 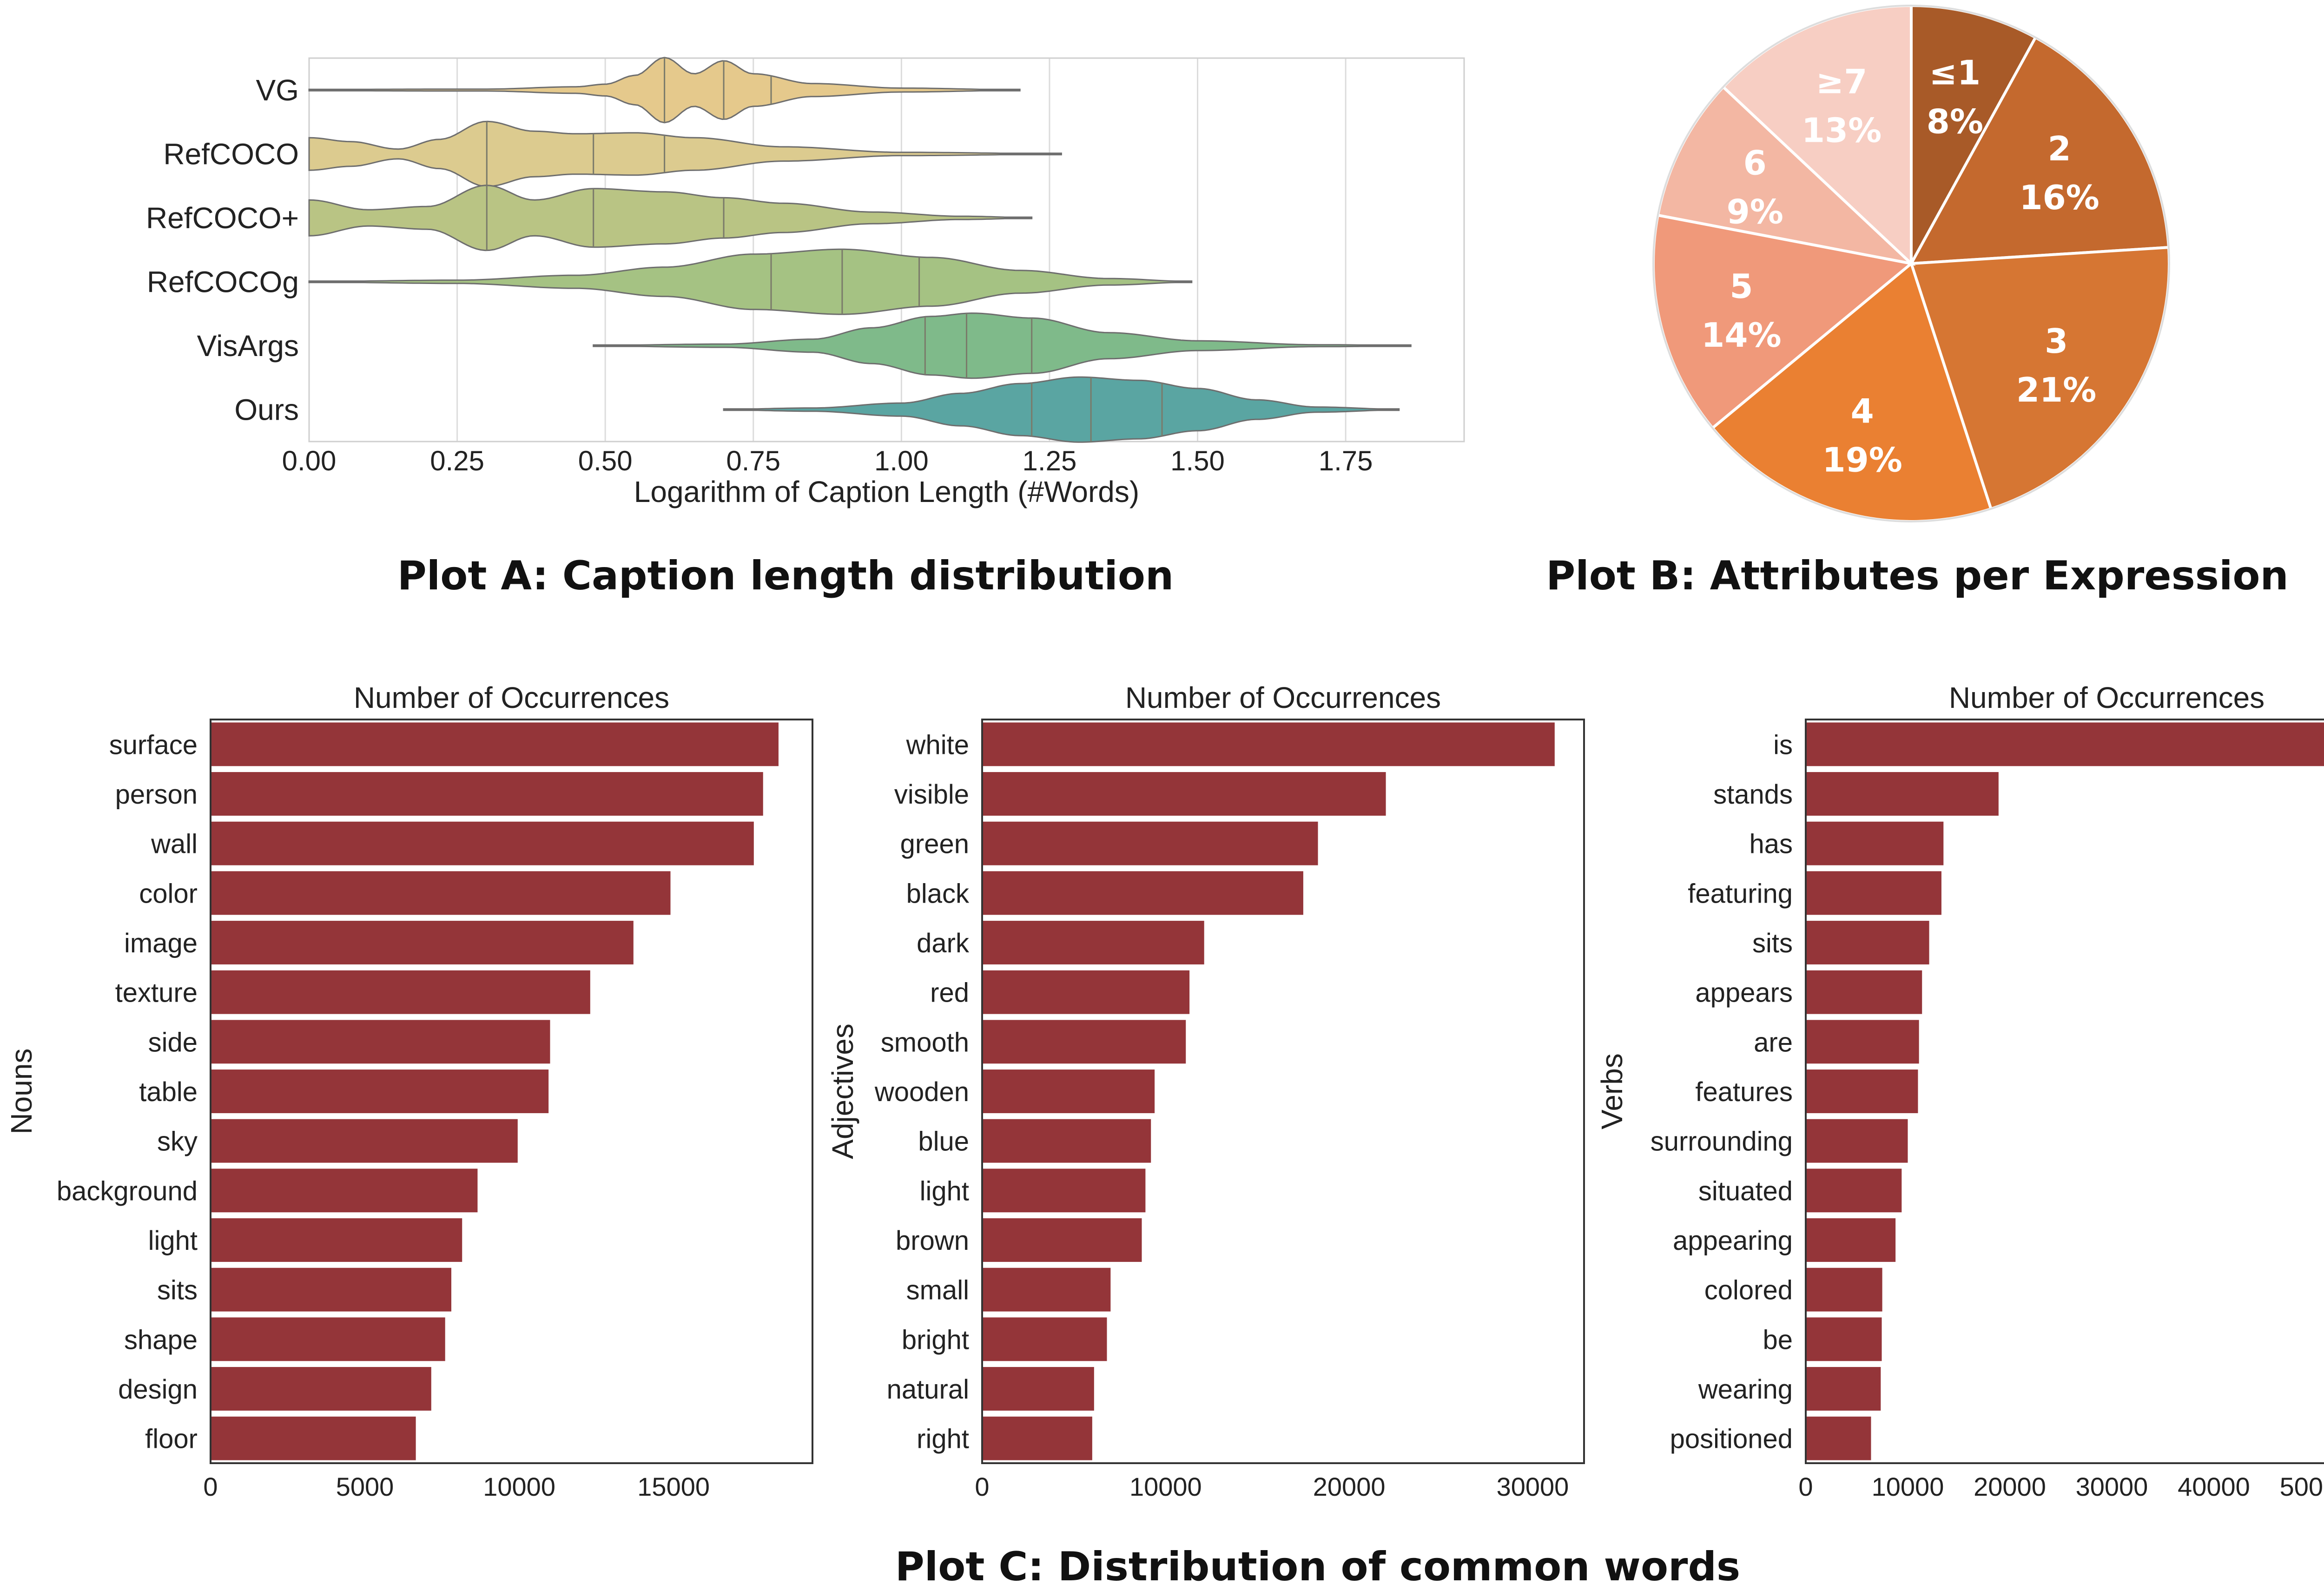 What do you see at coordinates (921, 1092) in the screenshot?
I see `y-tick-label: wooden` at bounding box center [921, 1092].